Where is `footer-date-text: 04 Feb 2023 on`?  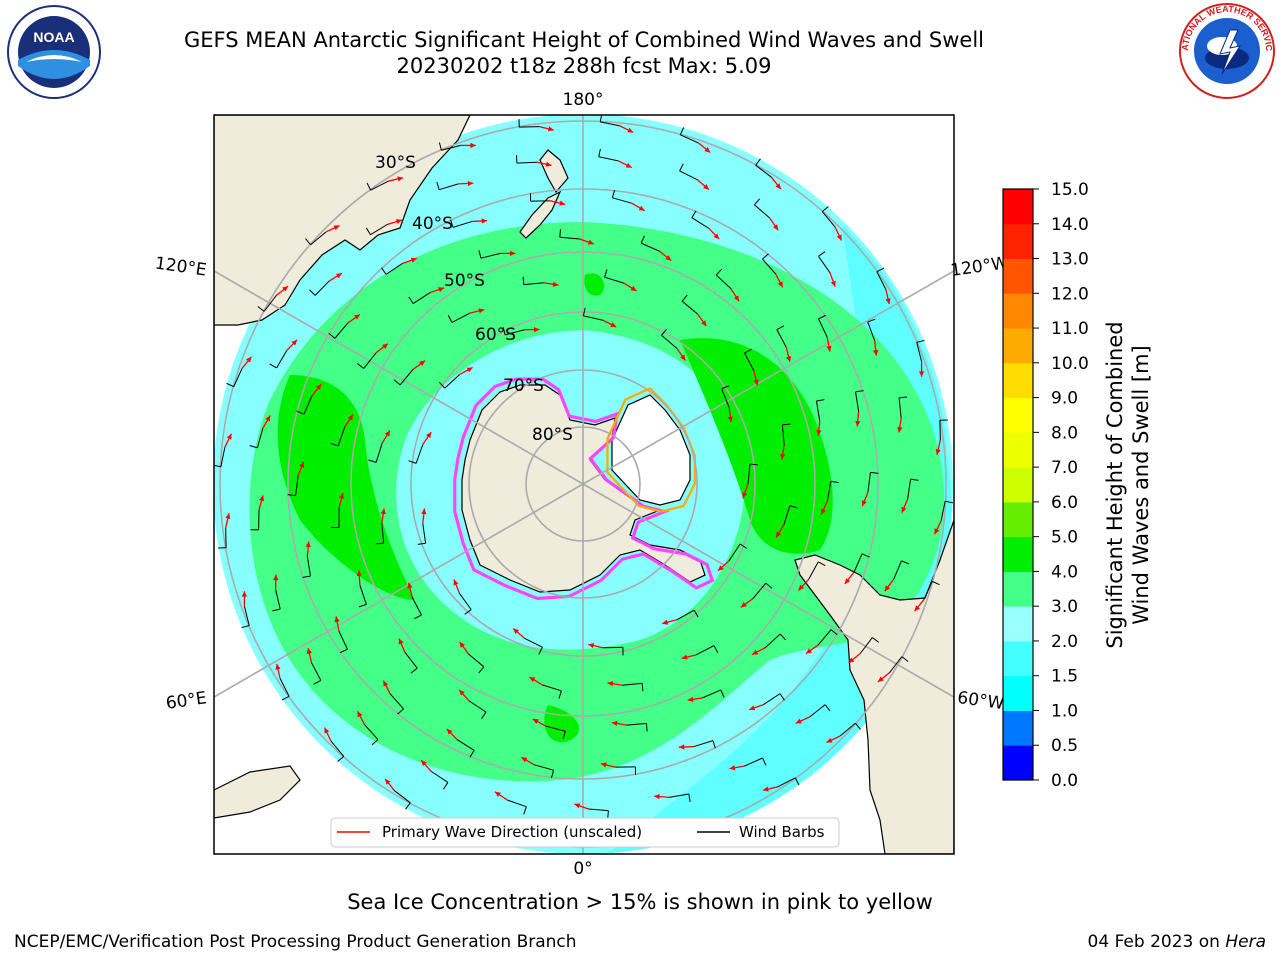
footer-date-text: 04 Feb 2023 on is located at coordinates (1156, 942).